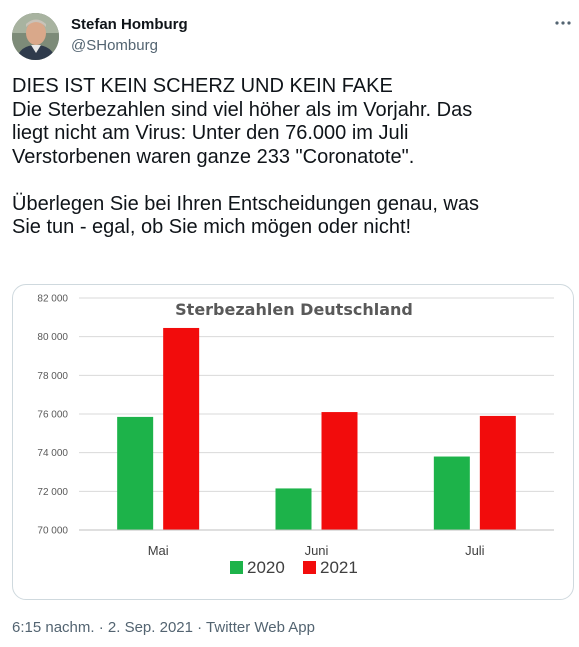  Describe the element at coordinates (260, 627) in the screenshot. I see `tweet-source: Twitter Web App` at that location.